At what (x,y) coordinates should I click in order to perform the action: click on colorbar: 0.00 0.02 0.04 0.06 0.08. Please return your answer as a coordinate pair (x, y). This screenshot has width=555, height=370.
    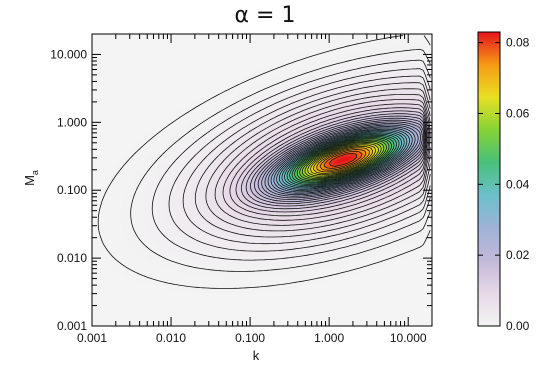
    Looking at the image, I should click on (503, 182).